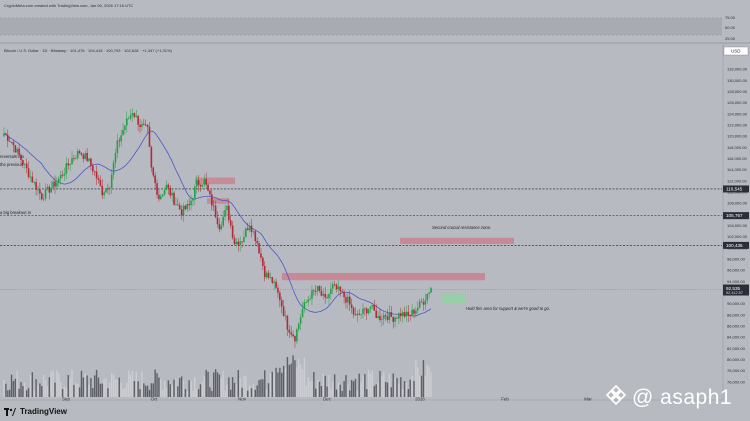  I want to click on key-level-label: 110,545, so click(734, 189).